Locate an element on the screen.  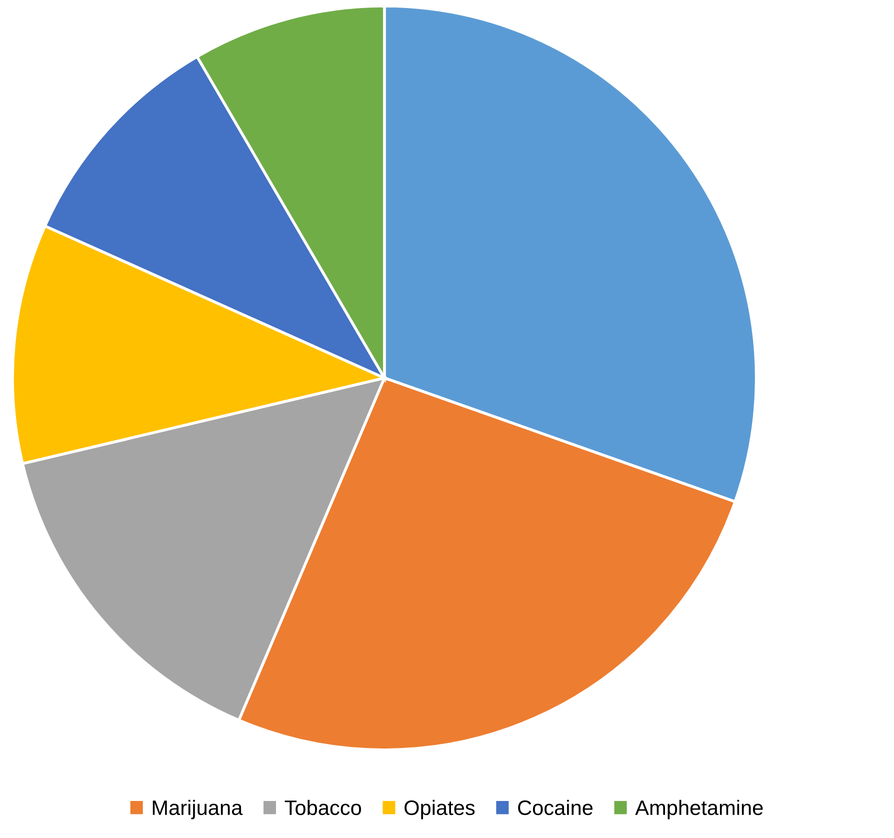
legend-label: Amphetamine is located at coordinates (699, 810).